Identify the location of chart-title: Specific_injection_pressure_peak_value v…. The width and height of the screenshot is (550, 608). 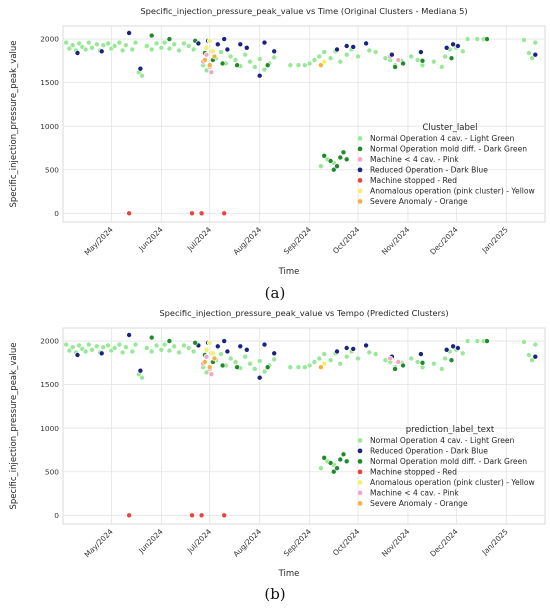
(303, 313).